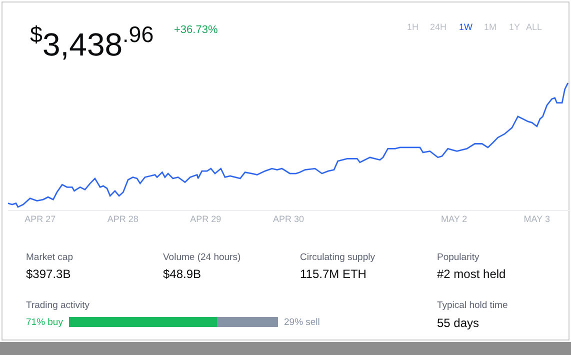 The width and height of the screenshot is (571, 355). I want to click on text: $397.3B, so click(48, 274).